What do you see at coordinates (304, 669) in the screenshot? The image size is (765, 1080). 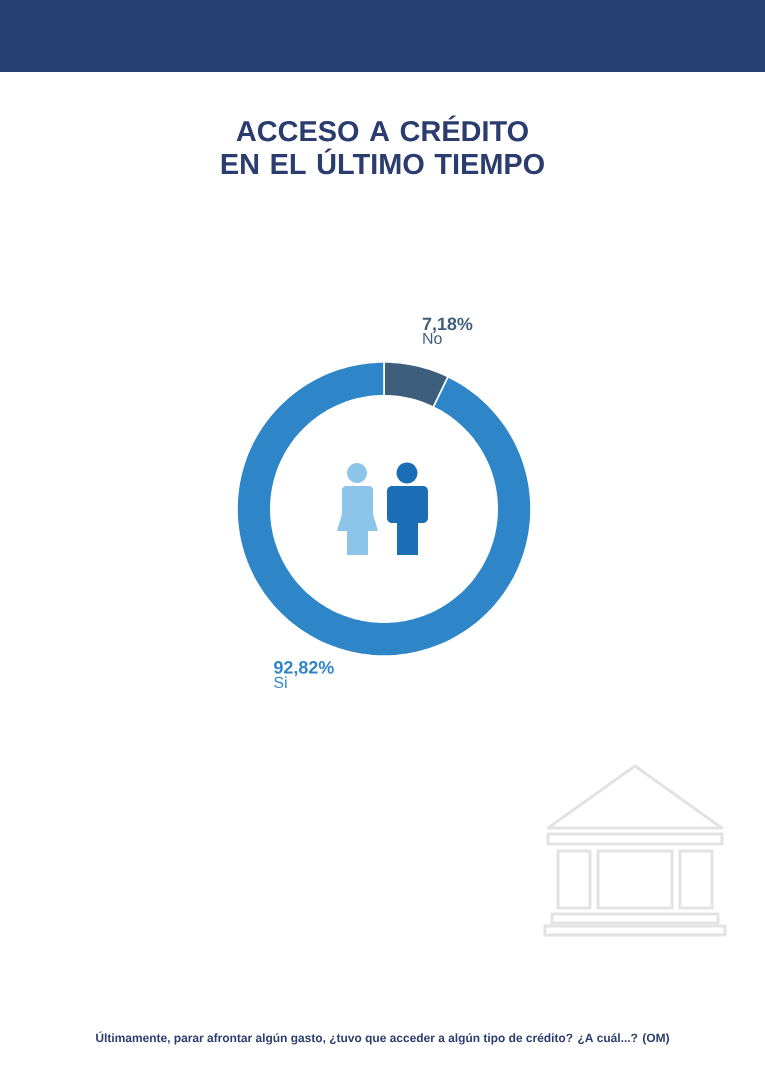 I see `data-label: 92,82%` at bounding box center [304, 669].